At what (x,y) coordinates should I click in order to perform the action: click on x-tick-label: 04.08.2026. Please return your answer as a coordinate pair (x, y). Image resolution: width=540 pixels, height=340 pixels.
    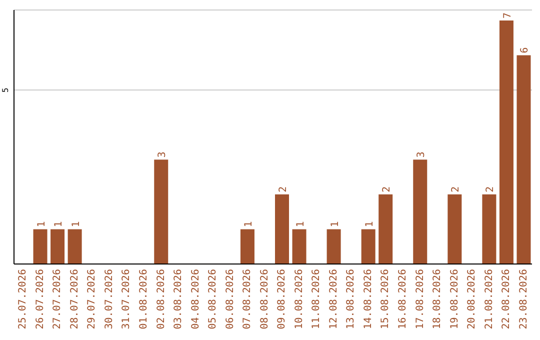
    Looking at the image, I should click on (196, 299).